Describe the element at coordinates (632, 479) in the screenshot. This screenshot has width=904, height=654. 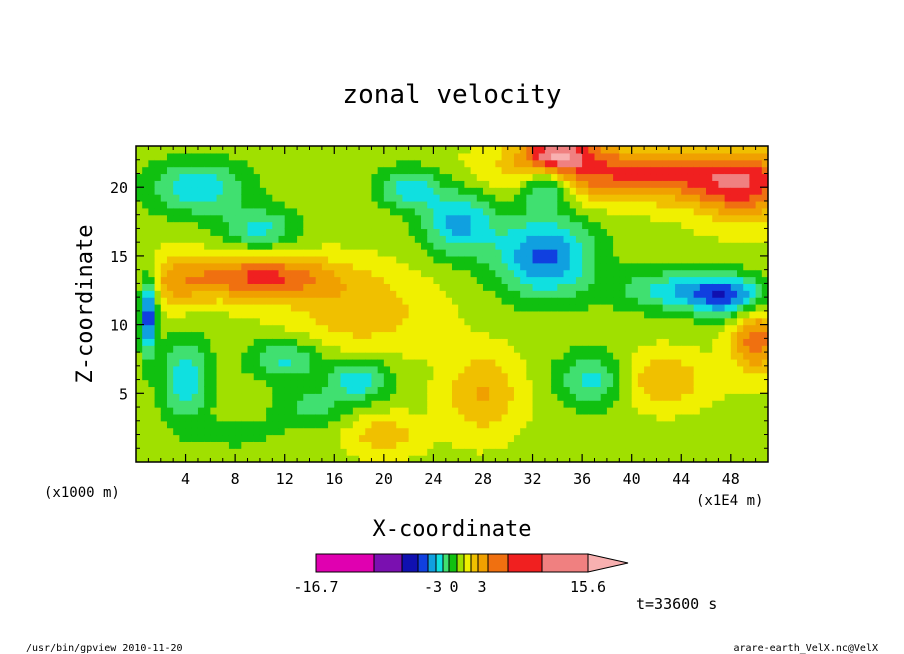
I see `x-tick-label: 40` at that location.